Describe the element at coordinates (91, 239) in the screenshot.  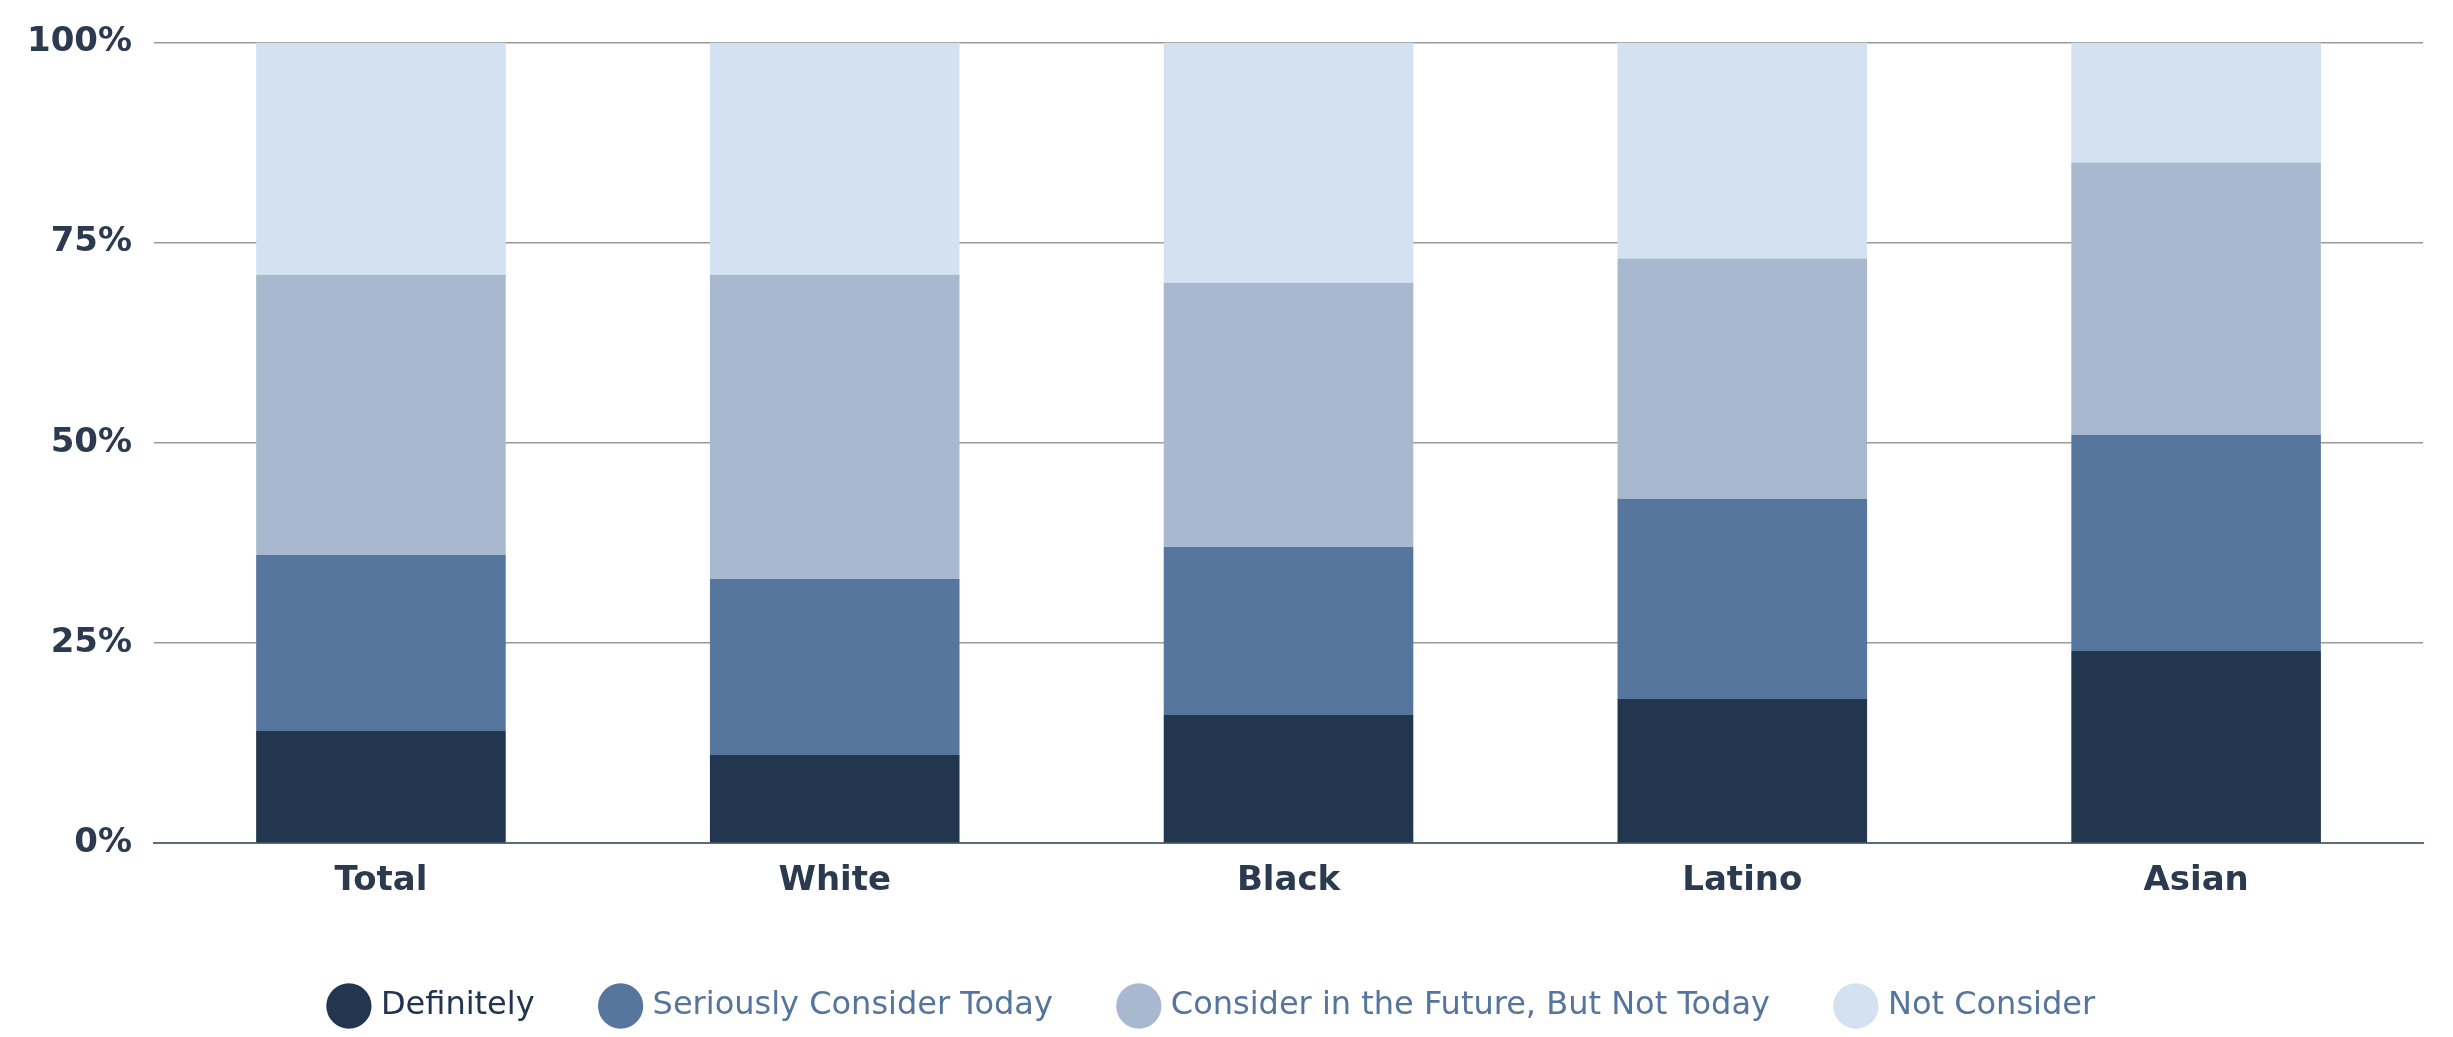
I see `y-tick-label: 75%` at that location.